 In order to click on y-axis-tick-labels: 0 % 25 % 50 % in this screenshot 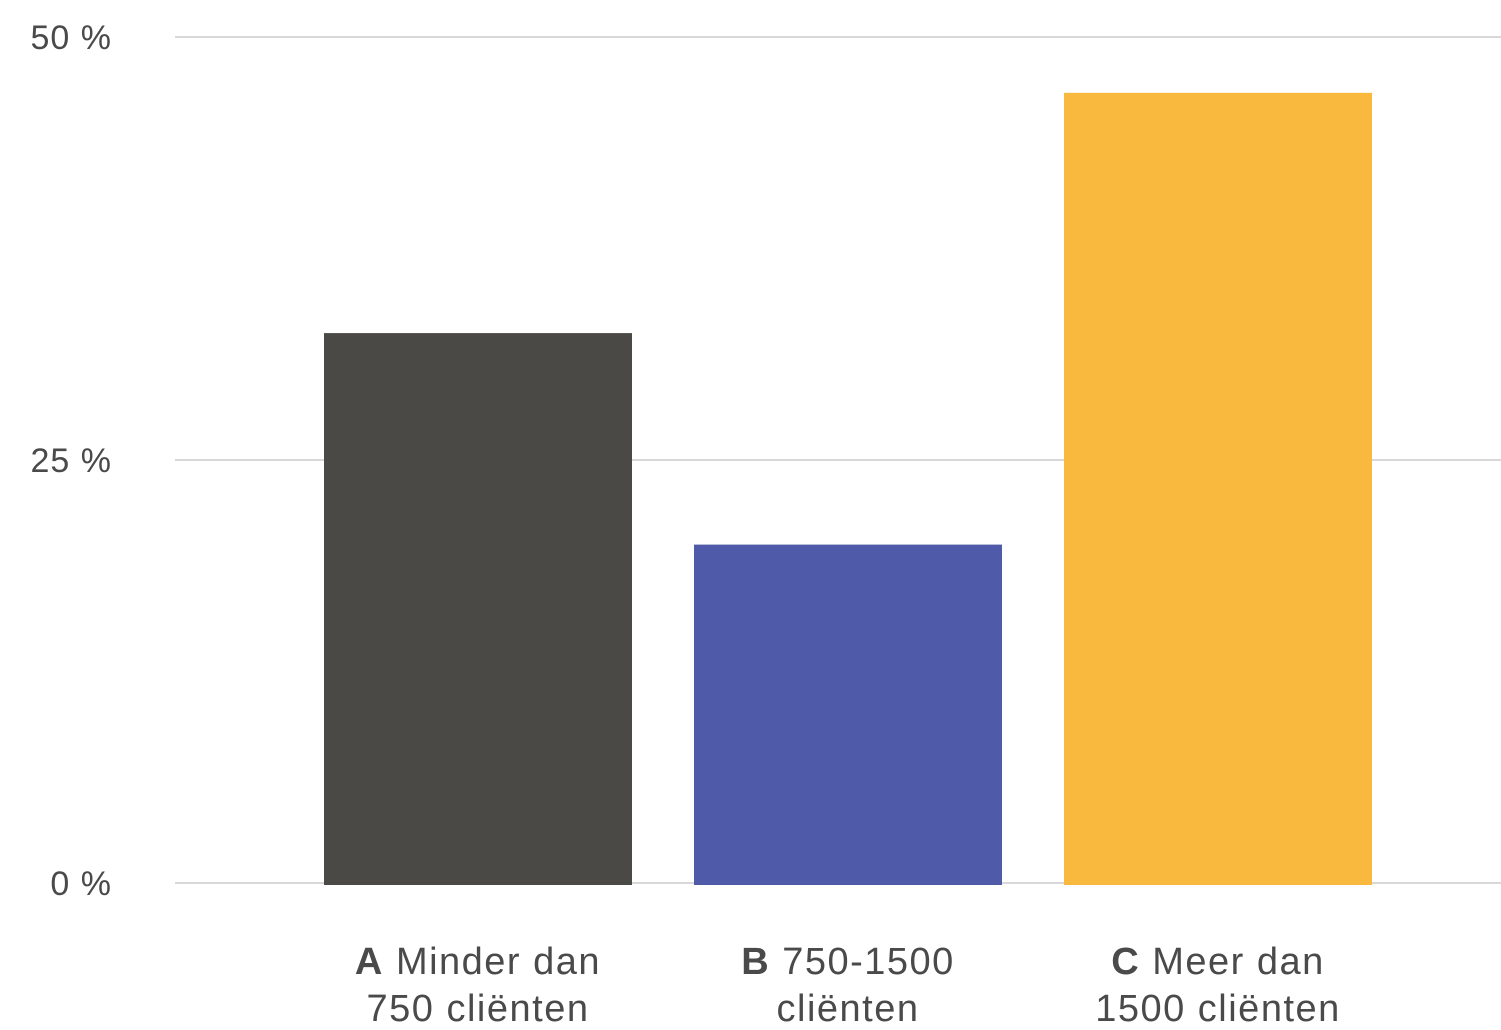, I will do `click(72, 461)`.